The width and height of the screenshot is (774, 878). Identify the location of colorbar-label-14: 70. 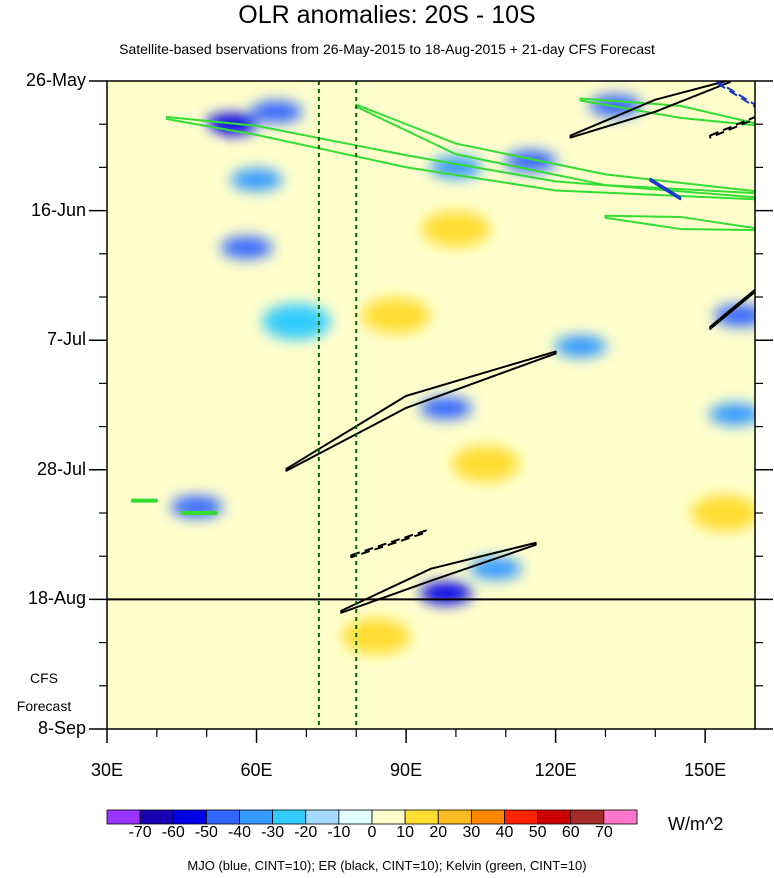
(603, 832).